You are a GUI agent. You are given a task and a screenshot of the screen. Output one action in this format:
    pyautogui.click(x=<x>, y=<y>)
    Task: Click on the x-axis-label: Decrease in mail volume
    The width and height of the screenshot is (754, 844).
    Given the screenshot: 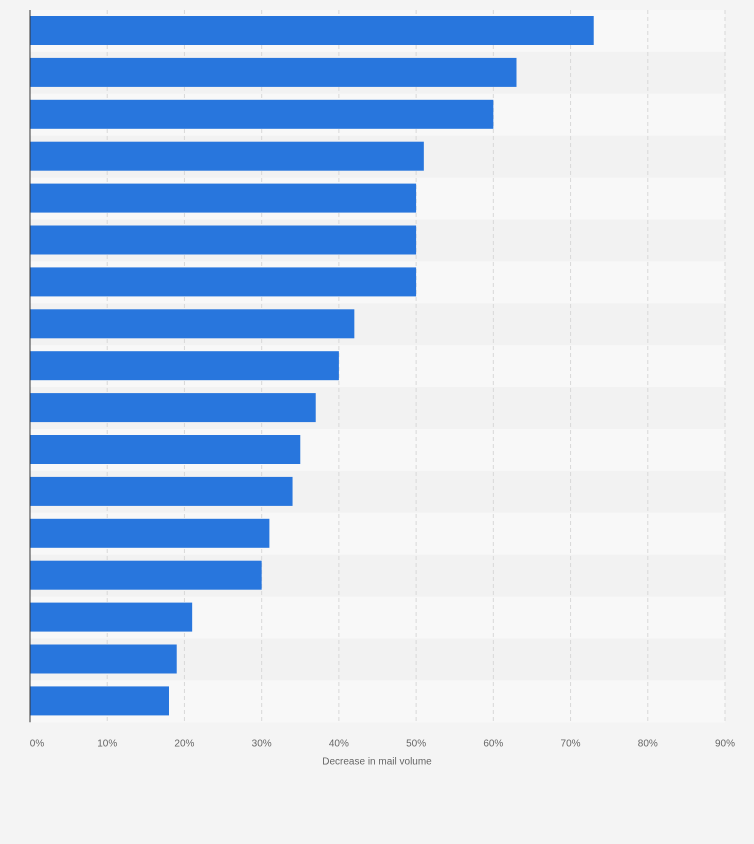 What is the action you would take?
    pyautogui.click(x=377, y=761)
    